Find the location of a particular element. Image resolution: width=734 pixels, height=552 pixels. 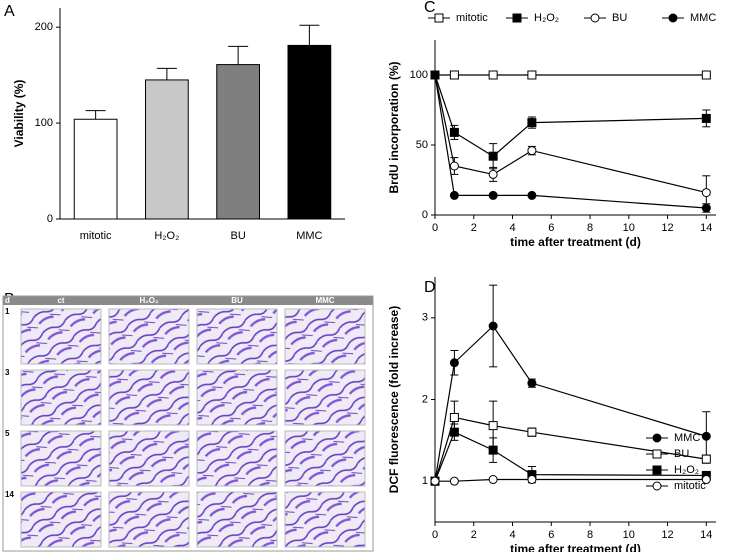

x-tick-label: mitotic is located at coordinates (96, 236).